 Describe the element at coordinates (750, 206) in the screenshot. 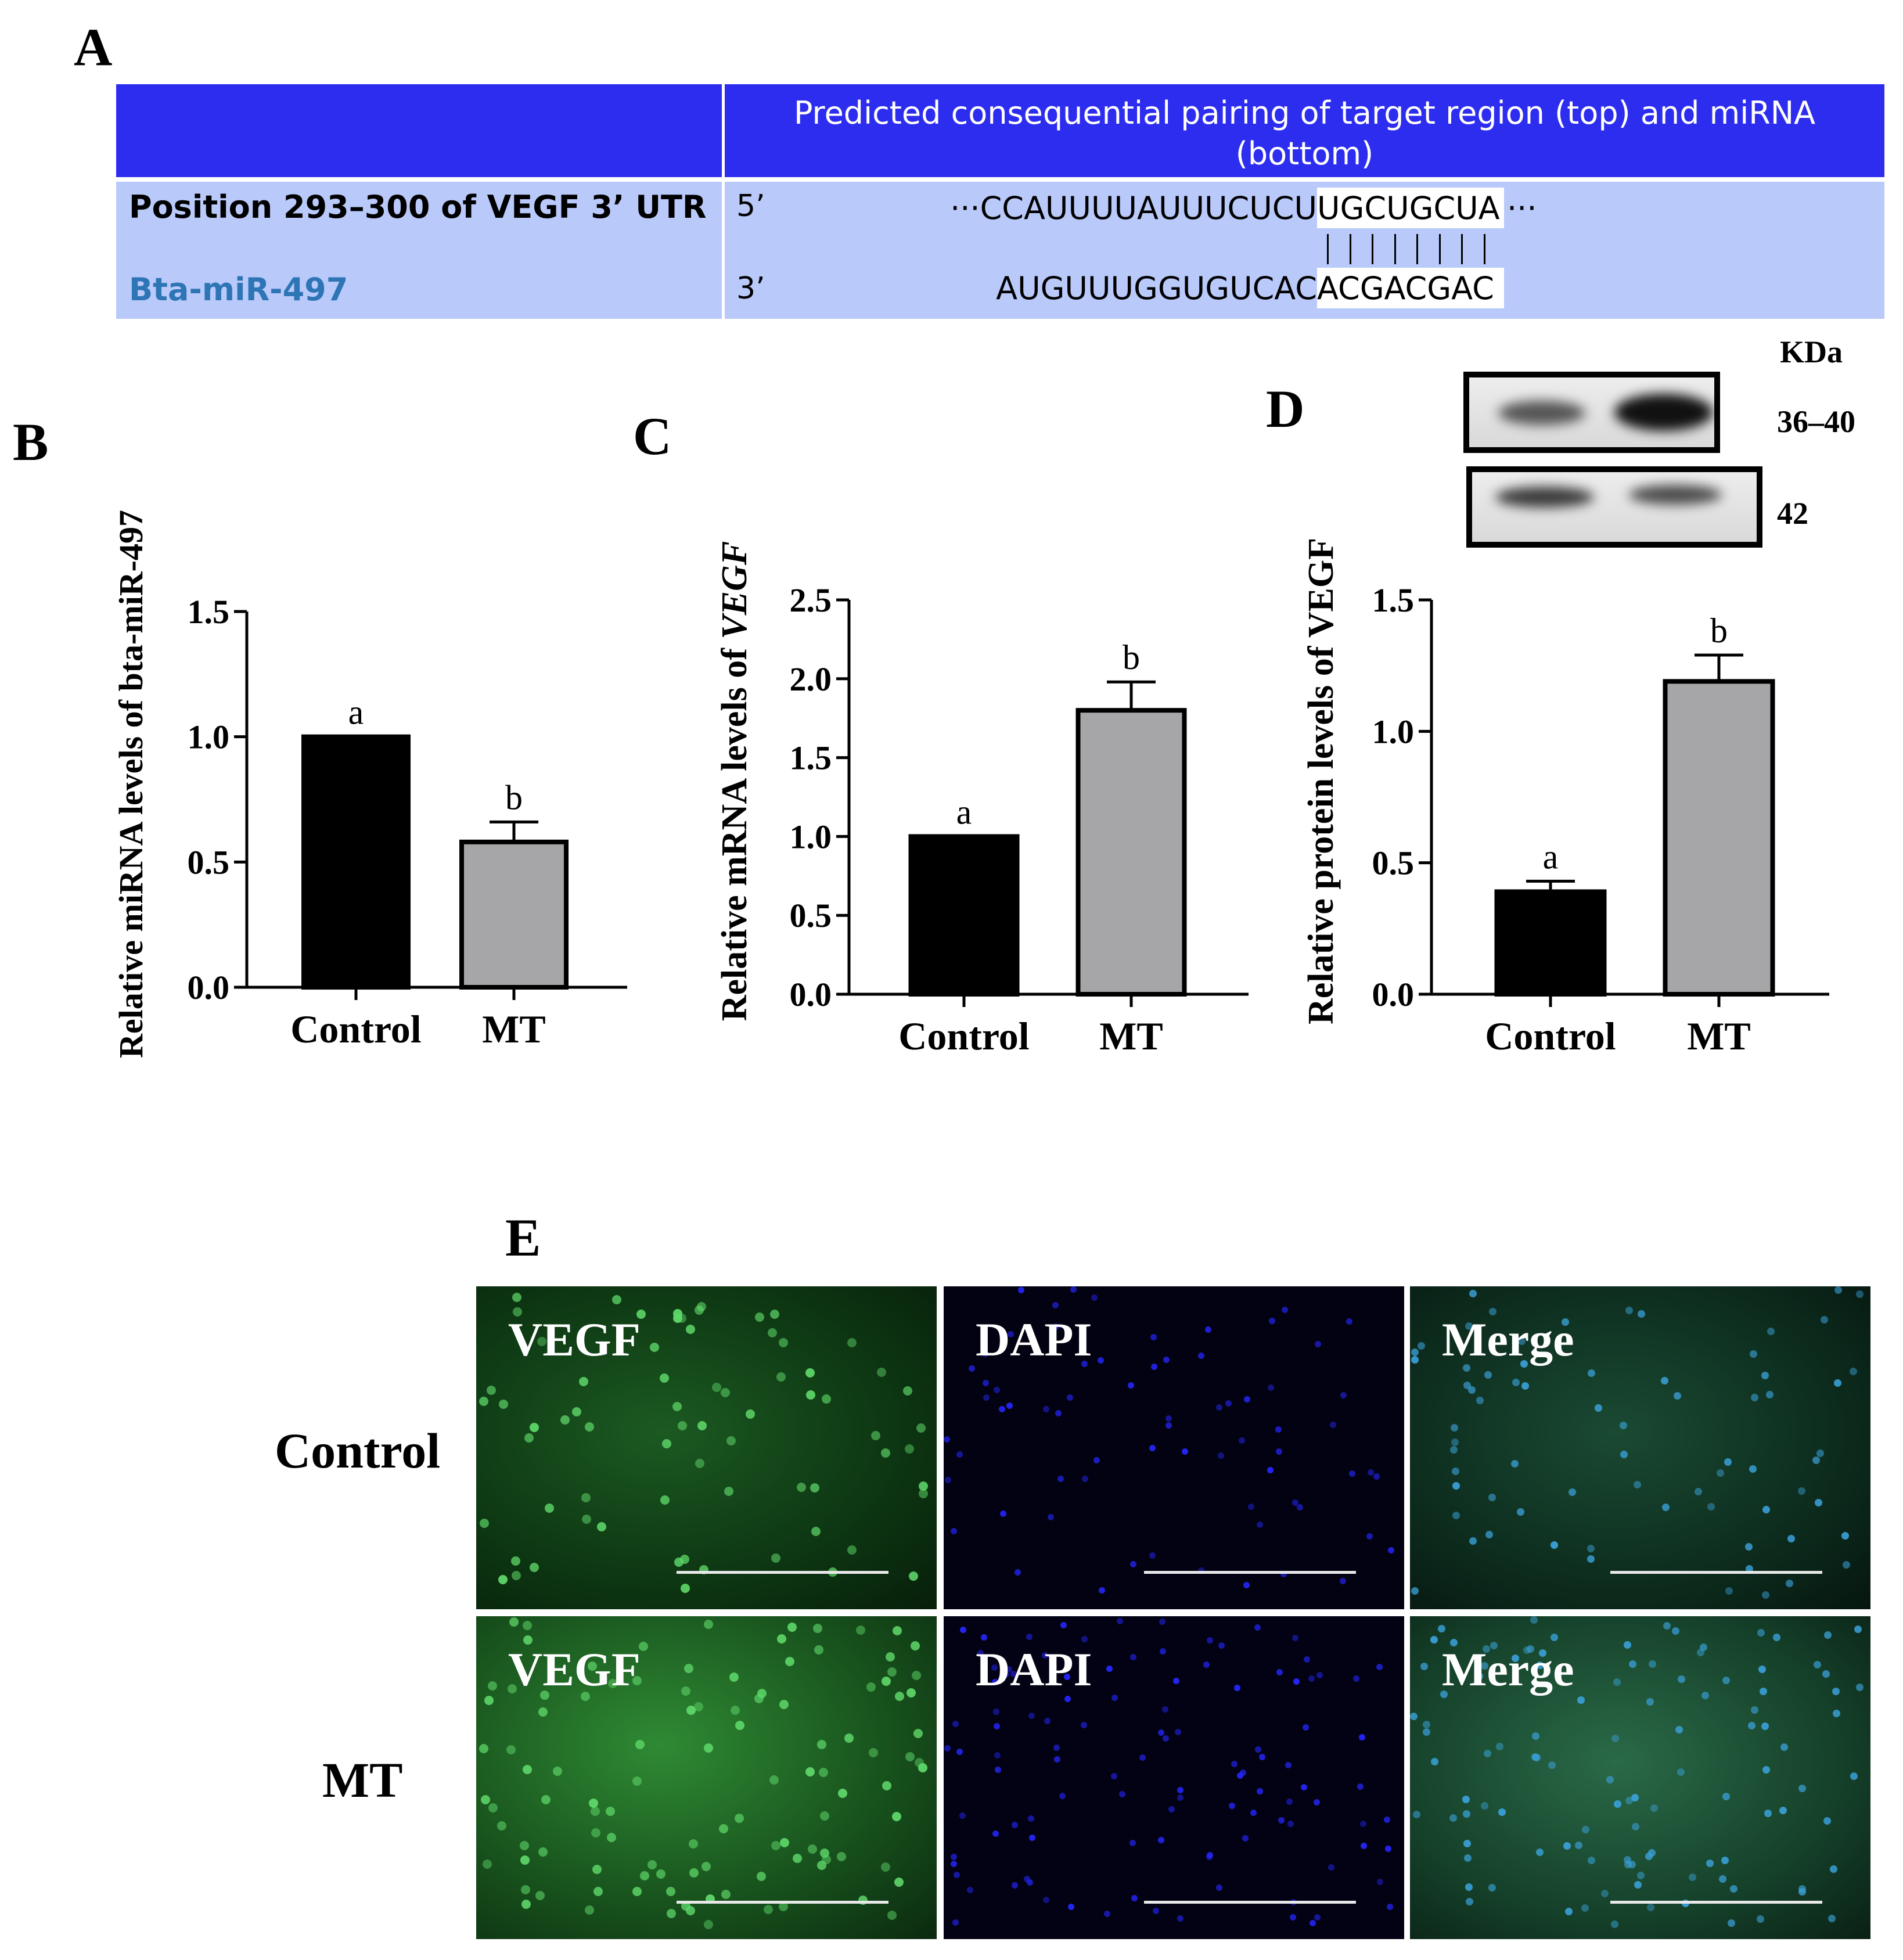

I see `five-prime-label: 5’` at that location.